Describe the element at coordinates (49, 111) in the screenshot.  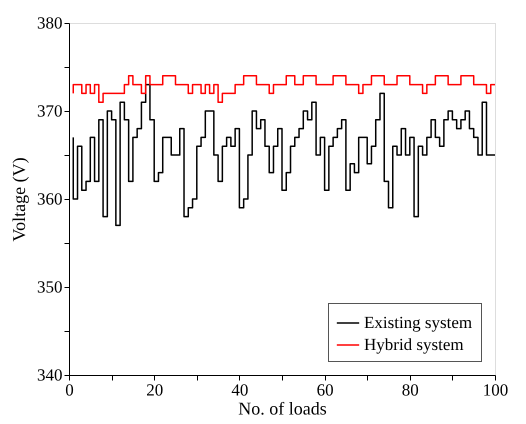
I see `y-tick-label: 370` at that location.